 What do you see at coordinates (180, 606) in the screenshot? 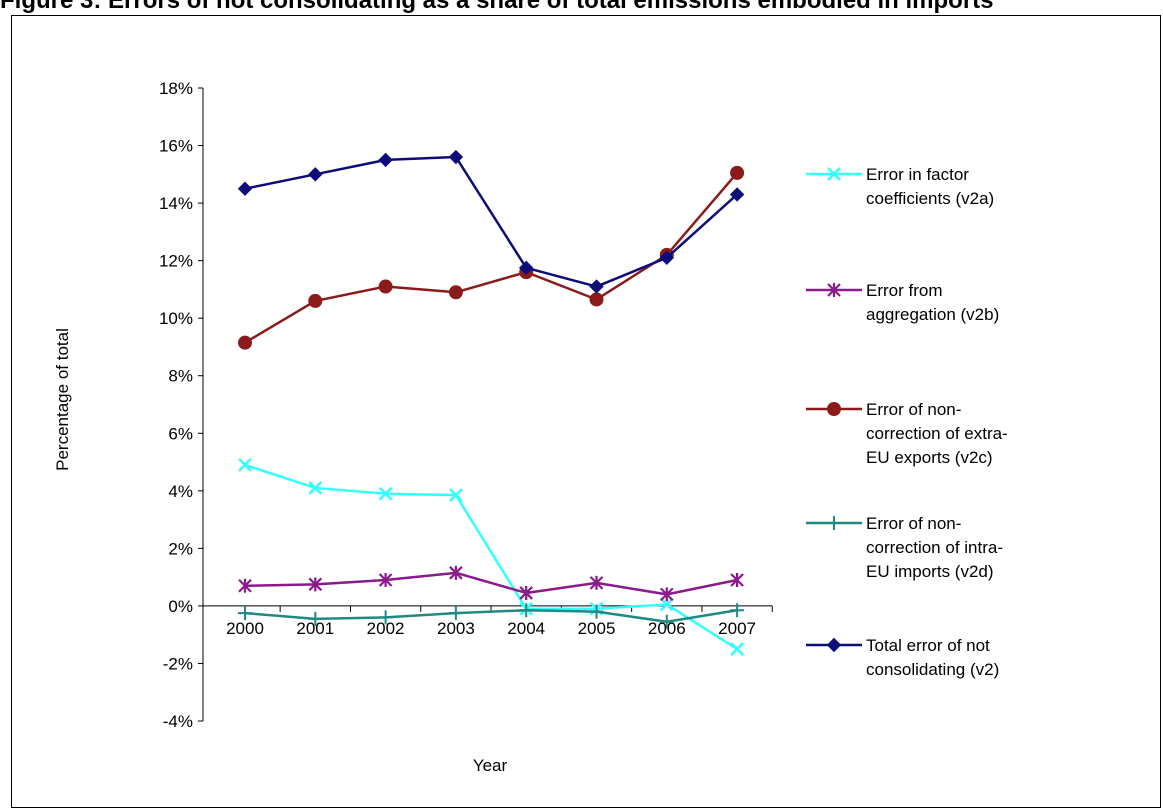
I see `y-tick-label: 0%` at bounding box center [180, 606].